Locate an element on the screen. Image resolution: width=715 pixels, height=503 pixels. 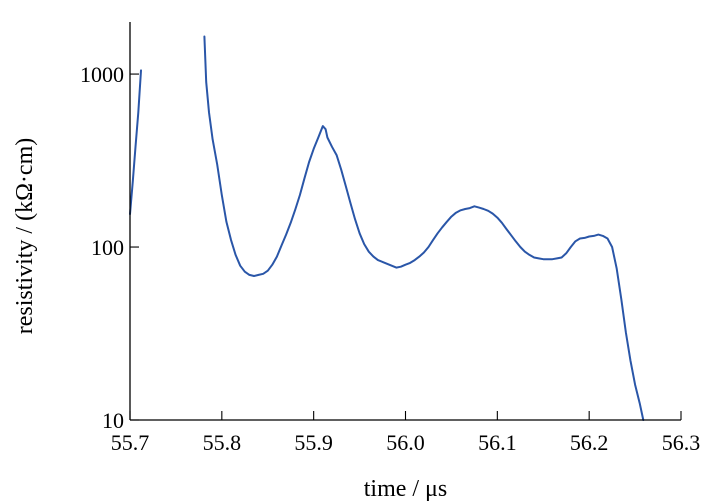
x-tick-label: 56.0 is located at coordinates (405, 442).